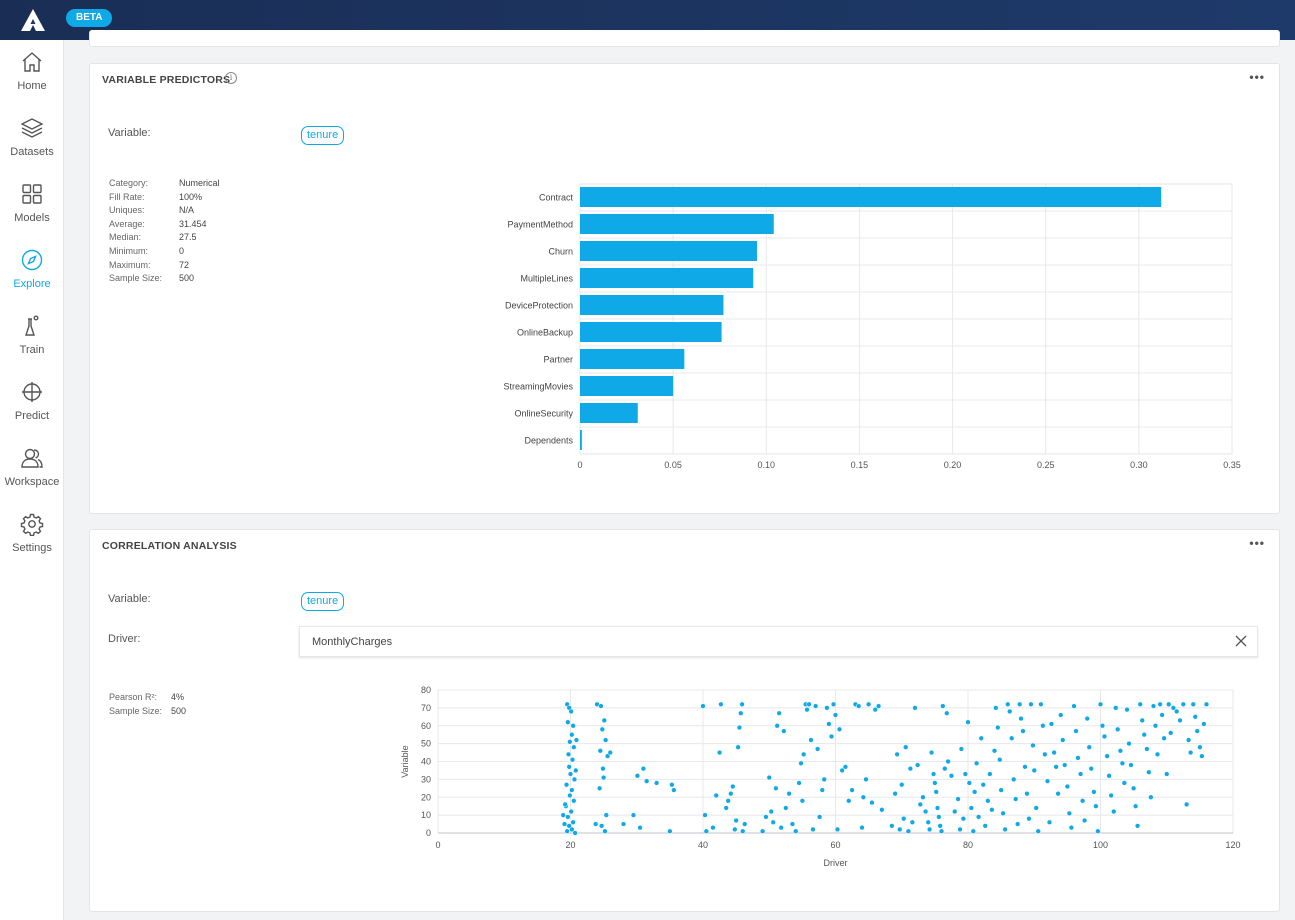  I want to click on y-tick-label: 60, so click(426, 726).